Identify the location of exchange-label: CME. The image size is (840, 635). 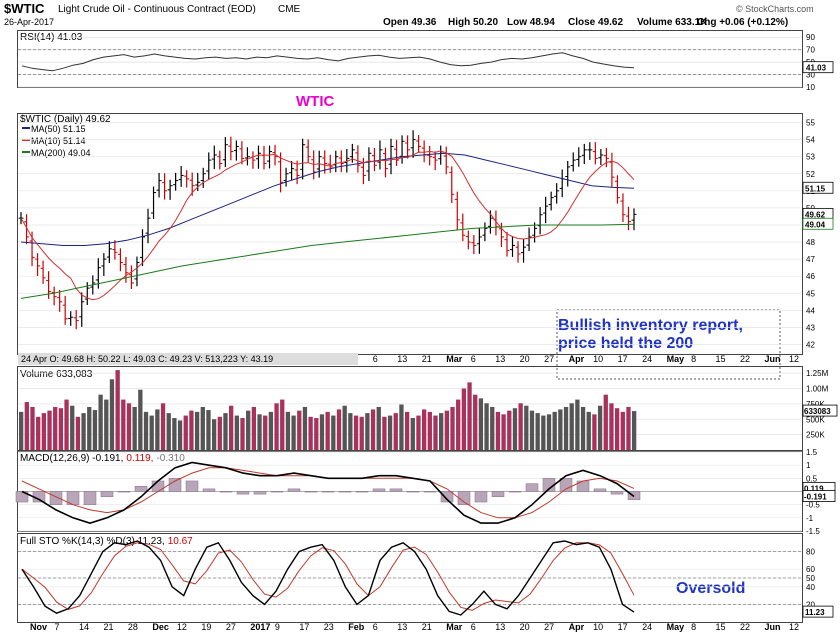
(289, 9).